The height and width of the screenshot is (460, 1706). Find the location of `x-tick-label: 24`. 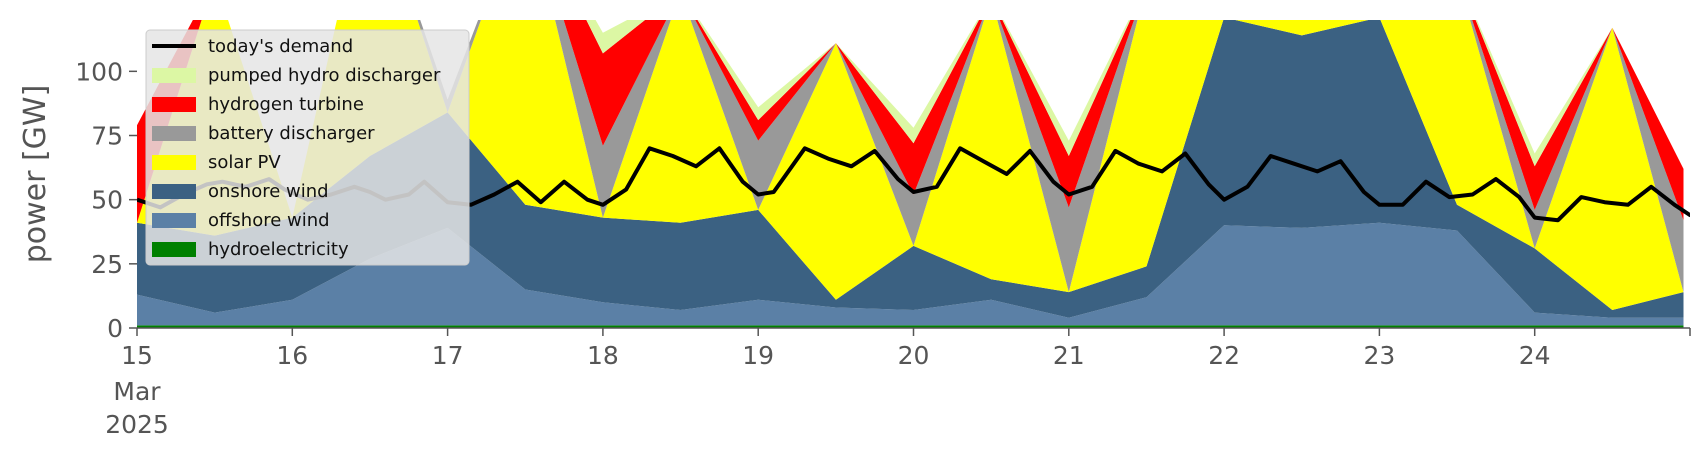

x-tick-label: 24 is located at coordinates (1535, 355).